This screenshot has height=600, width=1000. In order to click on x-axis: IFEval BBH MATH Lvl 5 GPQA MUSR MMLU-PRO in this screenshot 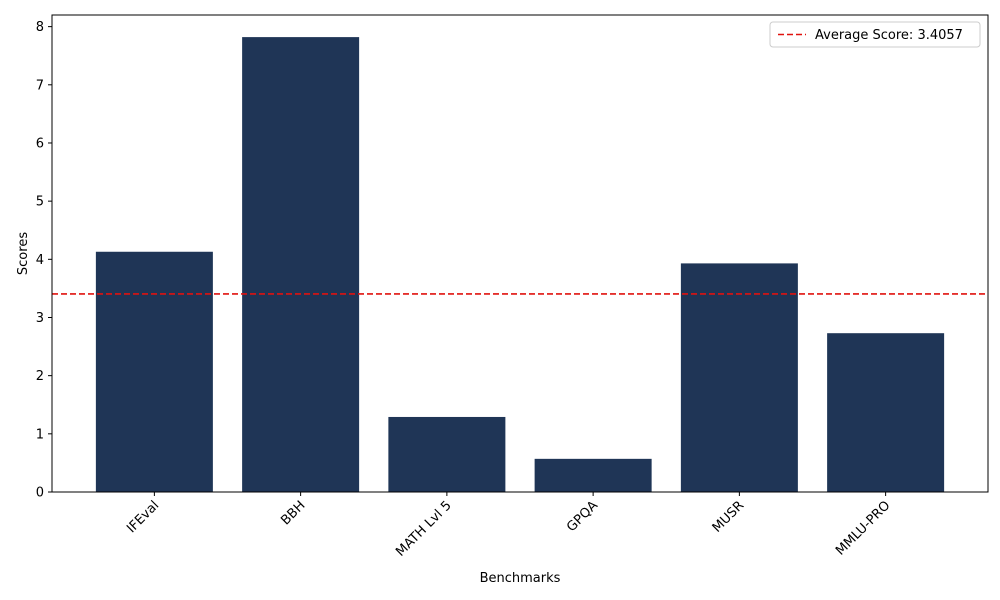, I will do `click(508, 526)`.